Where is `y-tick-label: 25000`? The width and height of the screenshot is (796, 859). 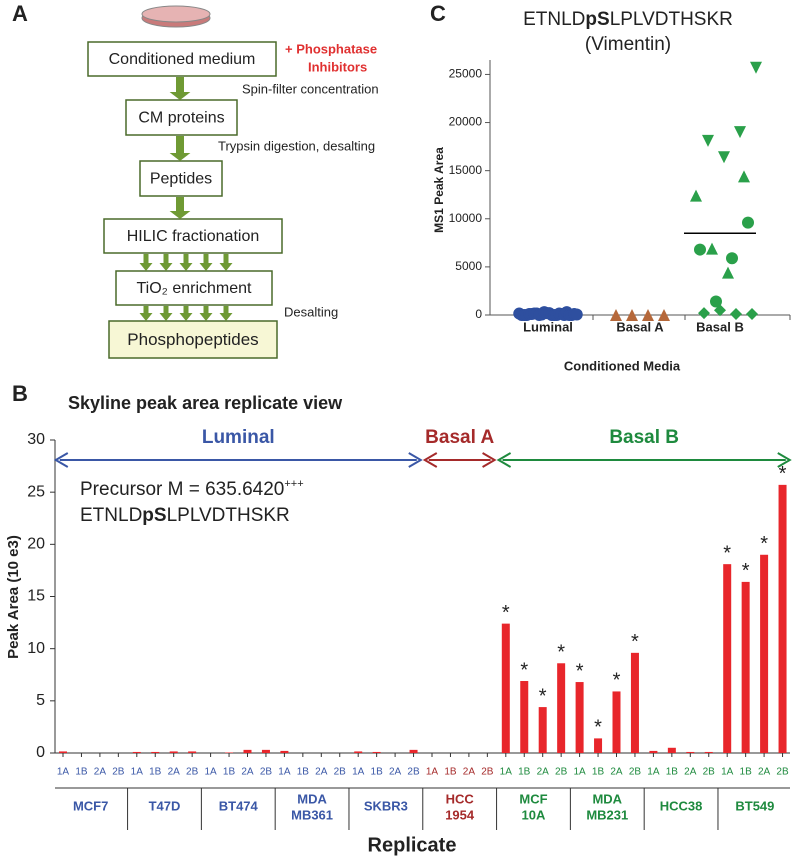 y-tick-label: 25000 is located at coordinates (466, 74).